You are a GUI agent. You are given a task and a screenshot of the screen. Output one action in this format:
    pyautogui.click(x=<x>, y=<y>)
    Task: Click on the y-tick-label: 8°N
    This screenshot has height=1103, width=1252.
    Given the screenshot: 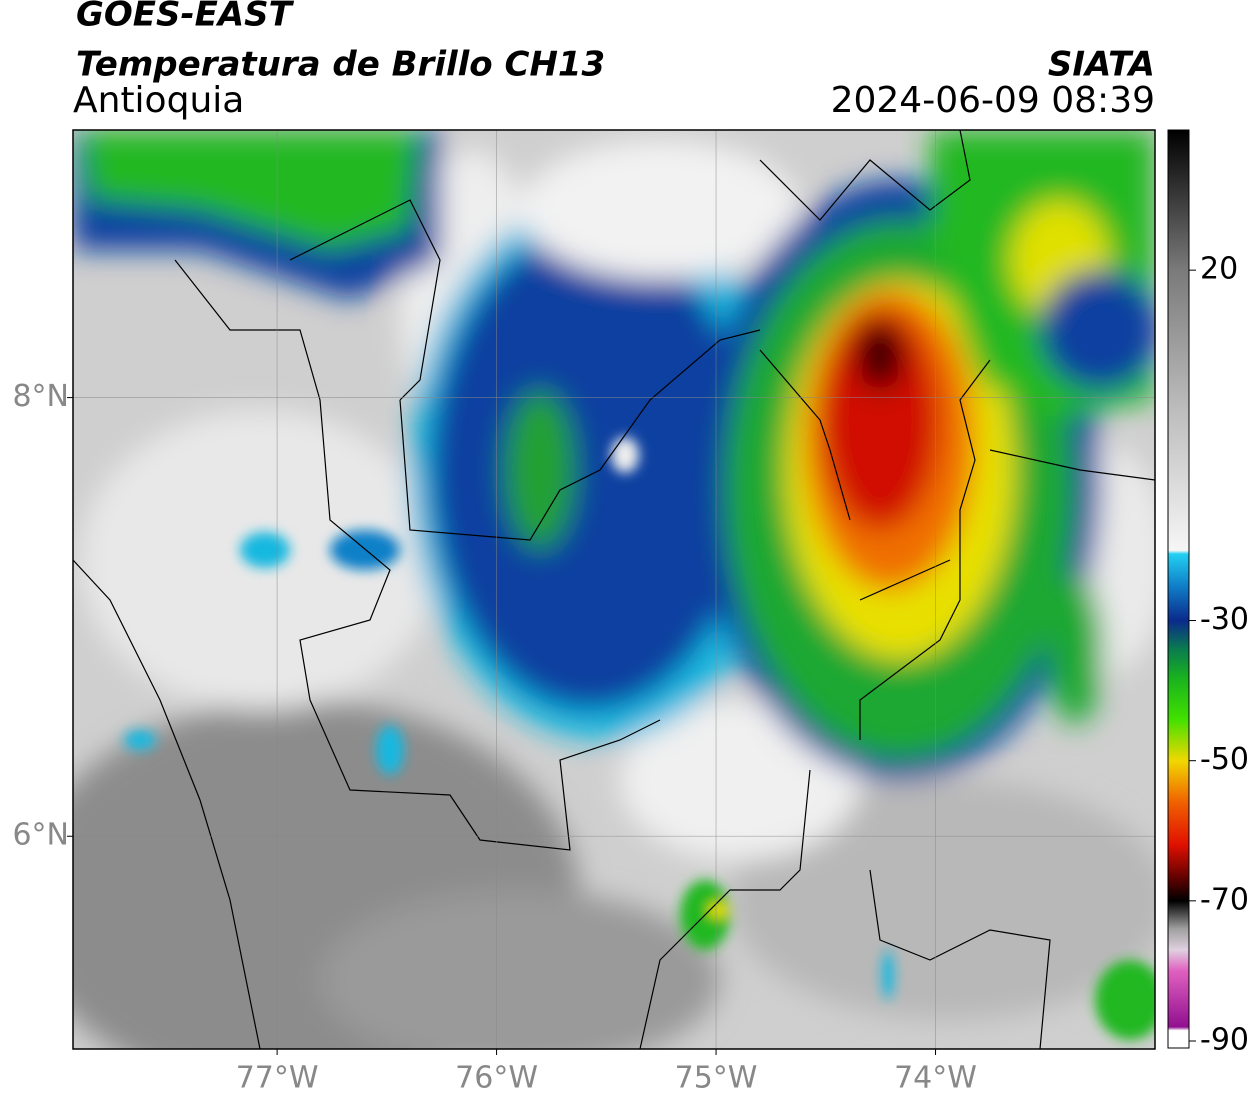 What is the action you would take?
    pyautogui.click(x=40, y=396)
    